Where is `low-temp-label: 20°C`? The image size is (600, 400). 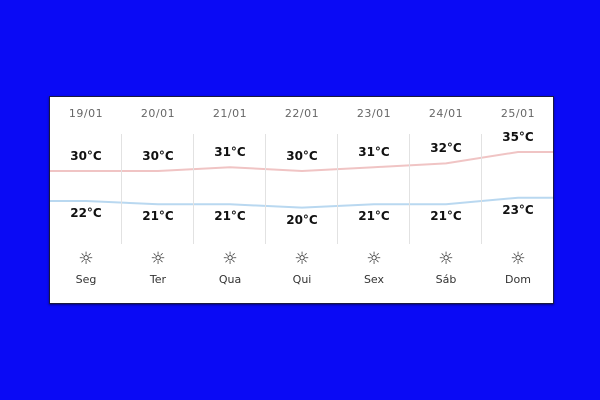 low-temp-label: 20°C is located at coordinates (302, 219).